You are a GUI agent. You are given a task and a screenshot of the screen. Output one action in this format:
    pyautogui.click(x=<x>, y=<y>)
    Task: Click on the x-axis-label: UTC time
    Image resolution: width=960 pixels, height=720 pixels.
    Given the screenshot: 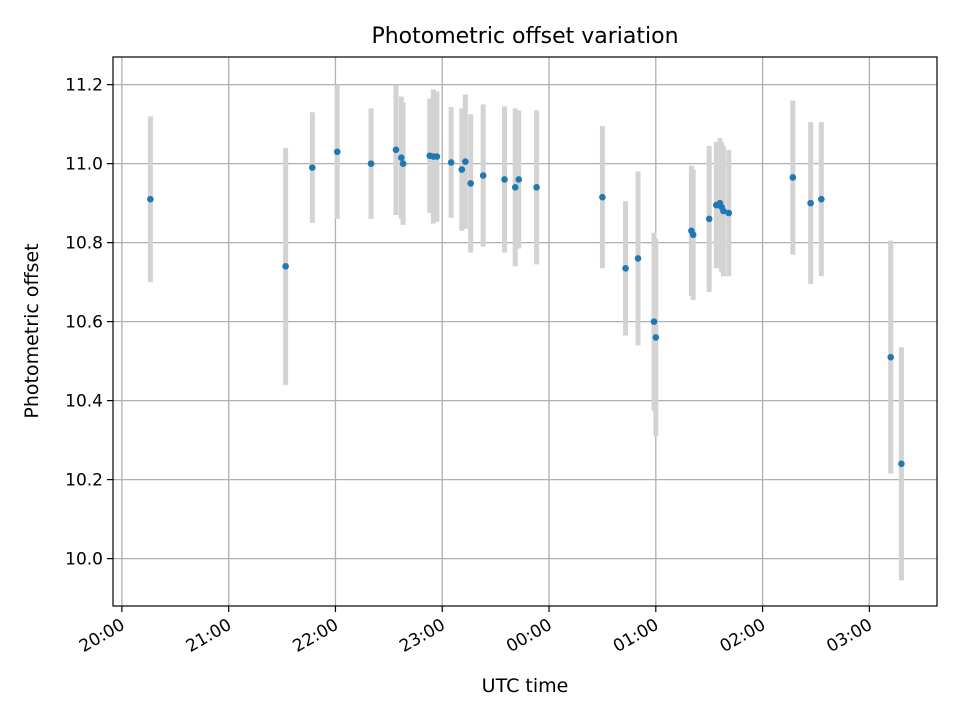 What is the action you would take?
    pyautogui.click(x=525, y=686)
    